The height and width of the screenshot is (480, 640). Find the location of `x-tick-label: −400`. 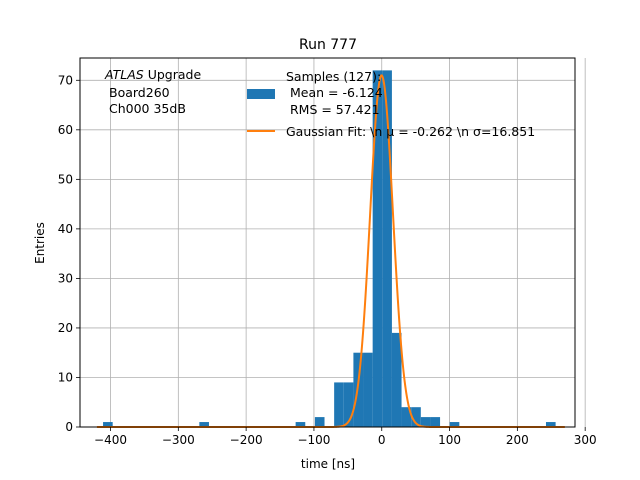

x-tick-label: −400 is located at coordinates (110, 440).